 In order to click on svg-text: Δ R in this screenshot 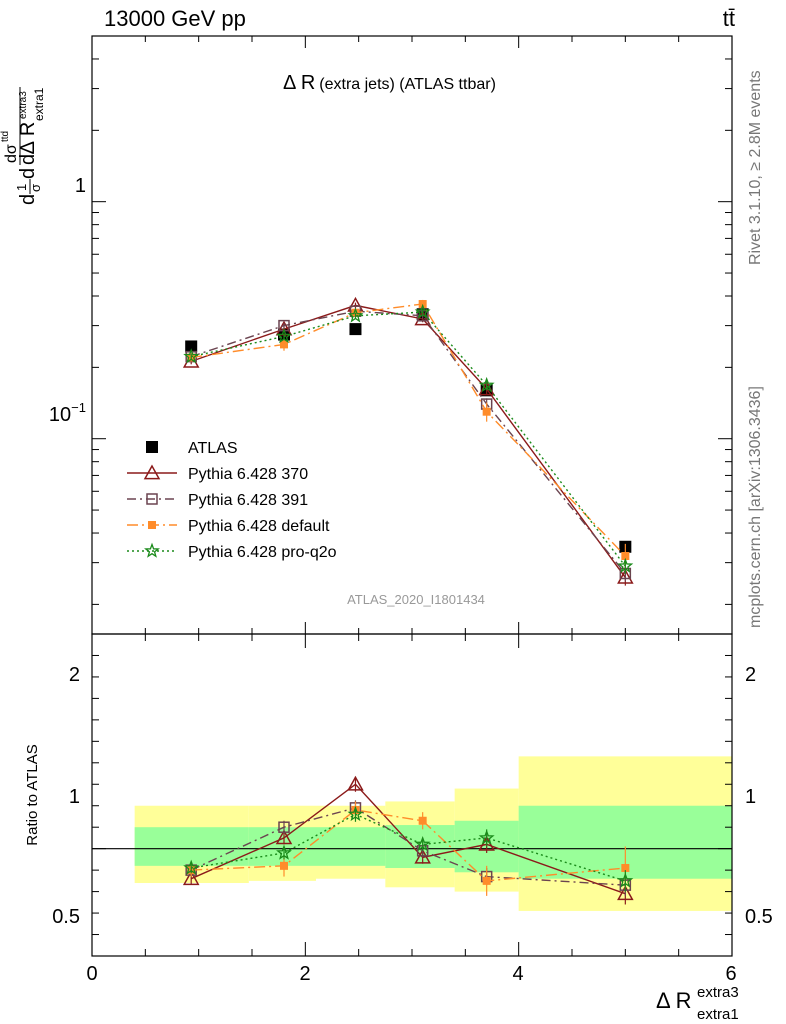, I will do `click(673, 1000)`.